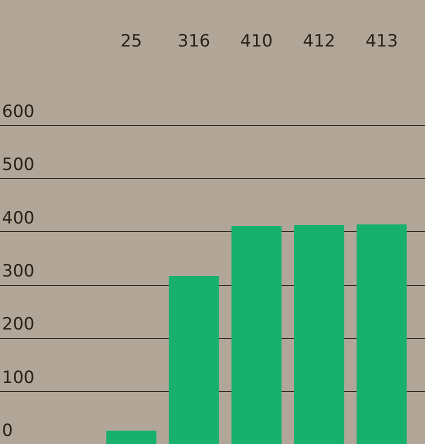  I want to click on y-tick-label: 0, so click(7, 430).